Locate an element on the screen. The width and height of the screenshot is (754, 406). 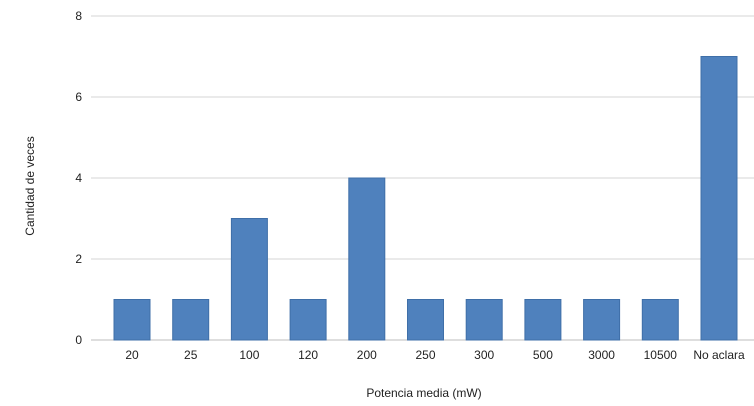
x-tick-label: 100 is located at coordinates (249, 355).